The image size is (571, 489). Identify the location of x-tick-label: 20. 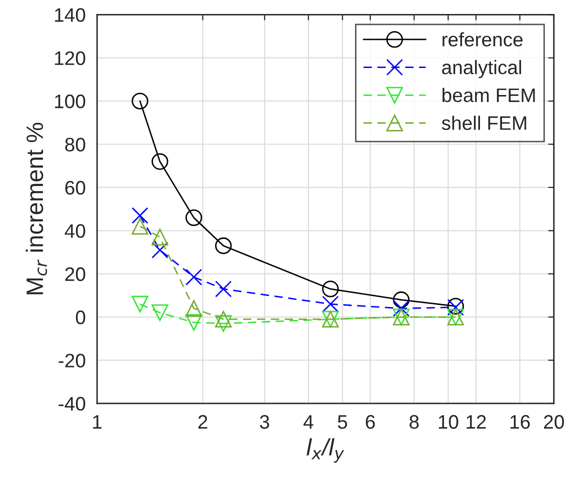
(554, 422).